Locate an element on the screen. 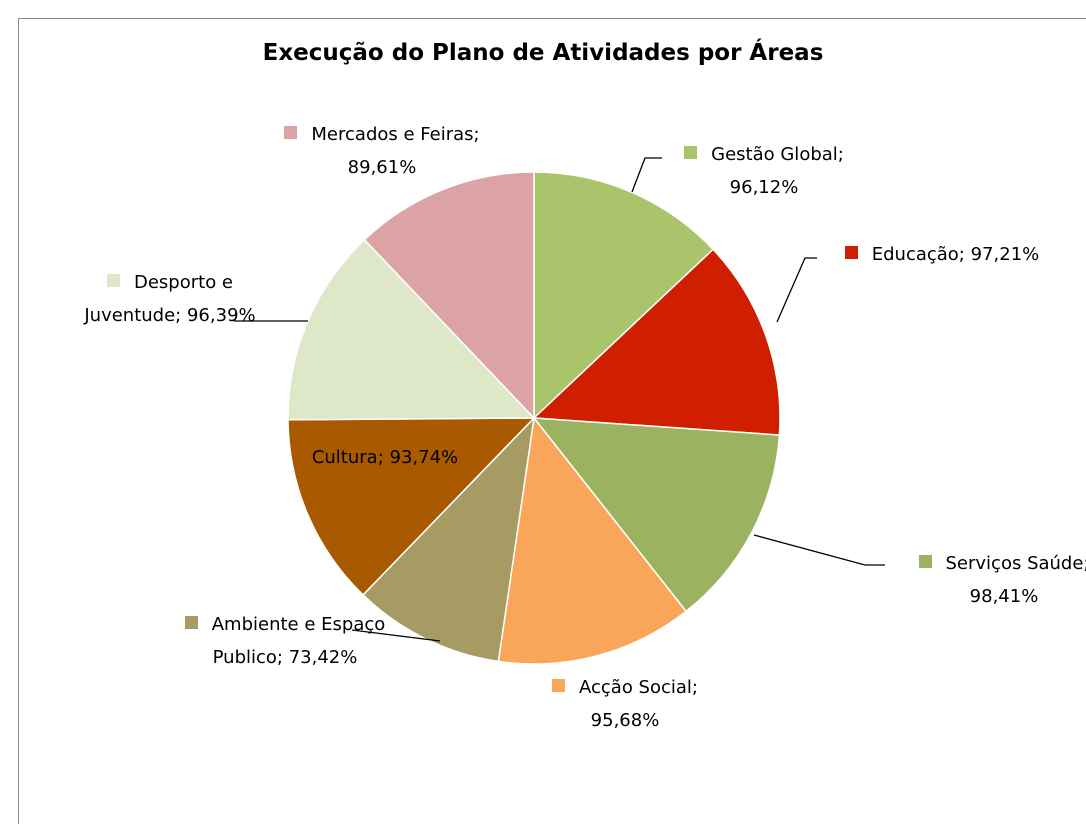 This screenshot has height=824, width=1086. label-category: Cultura; is located at coordinates (347, 457).